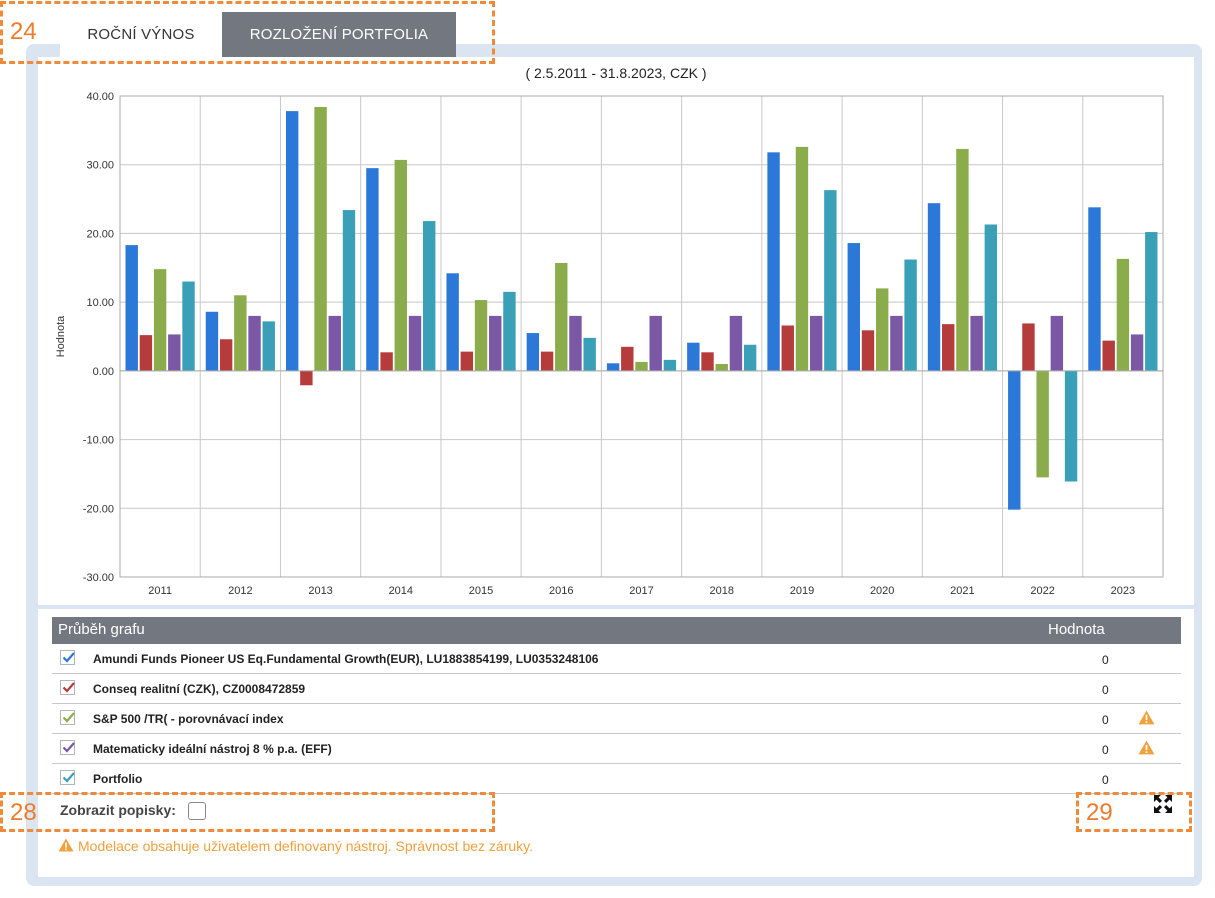  Describe the element at coordinates (23, 812) in the screenshot. I see `annotation-label-28: 28` at that location.